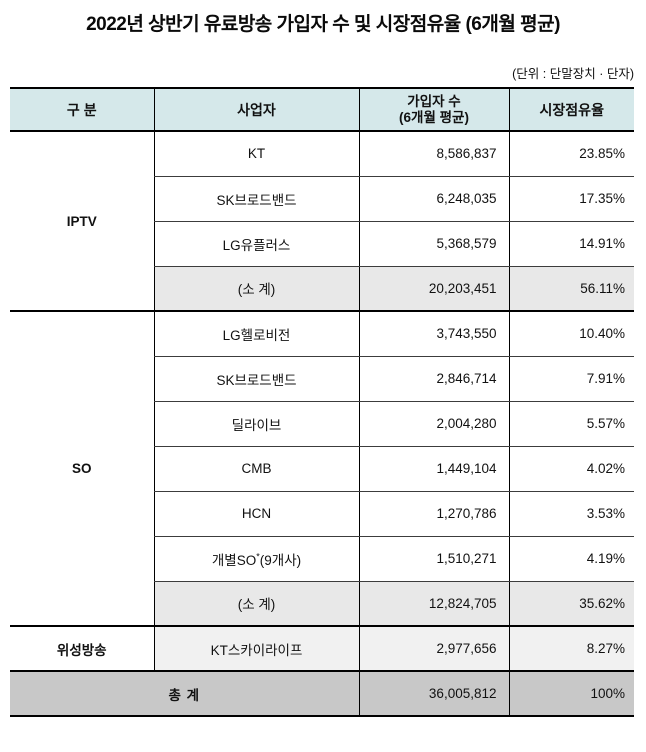 The height and width of the screenshot is (752, 646). Describe the element at coordinates (571, 559) in the screenshot. I see `share-cell: 4.19%` at that location.